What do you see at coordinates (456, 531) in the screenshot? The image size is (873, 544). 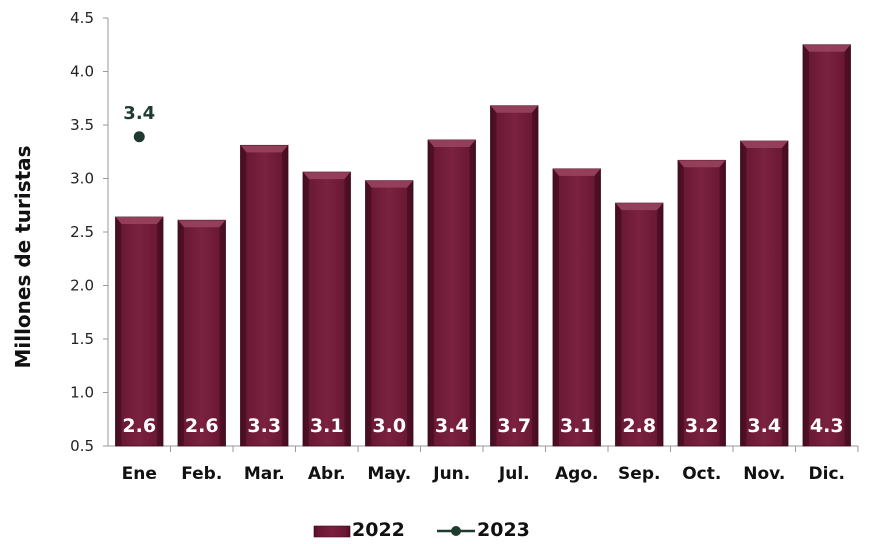 I see `legend-marker-2023` at bounding box center [456, 531].